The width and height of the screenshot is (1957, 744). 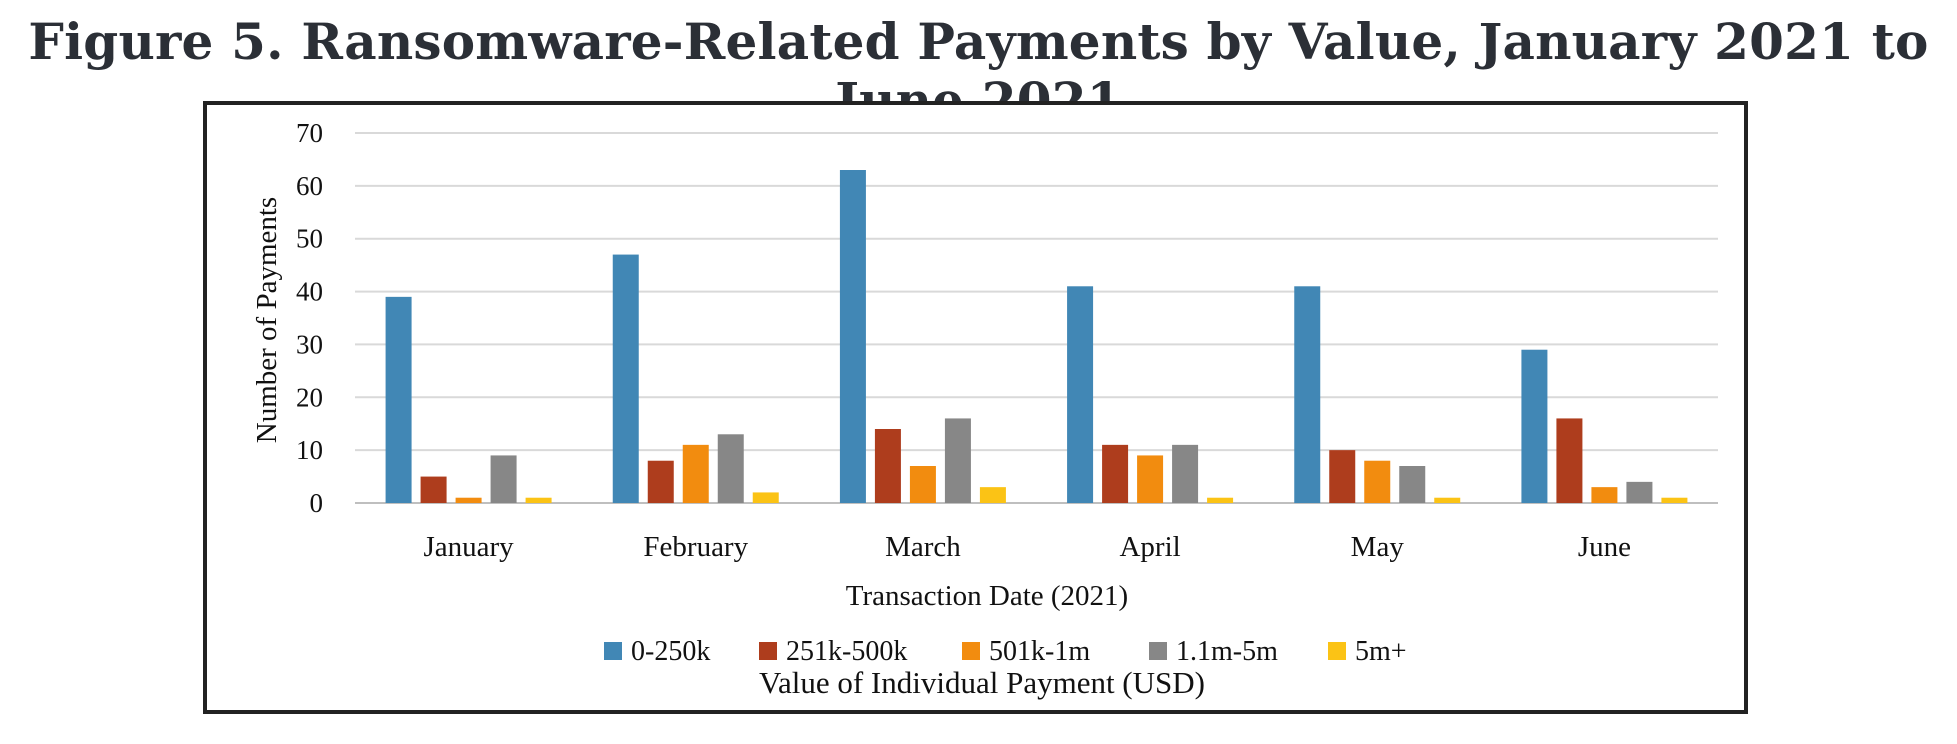 What do you see at coordinates (1027, 547) in the screenshot?
I see `x-axis-categories: January February March April May June` at bounding box center [1027, 547].